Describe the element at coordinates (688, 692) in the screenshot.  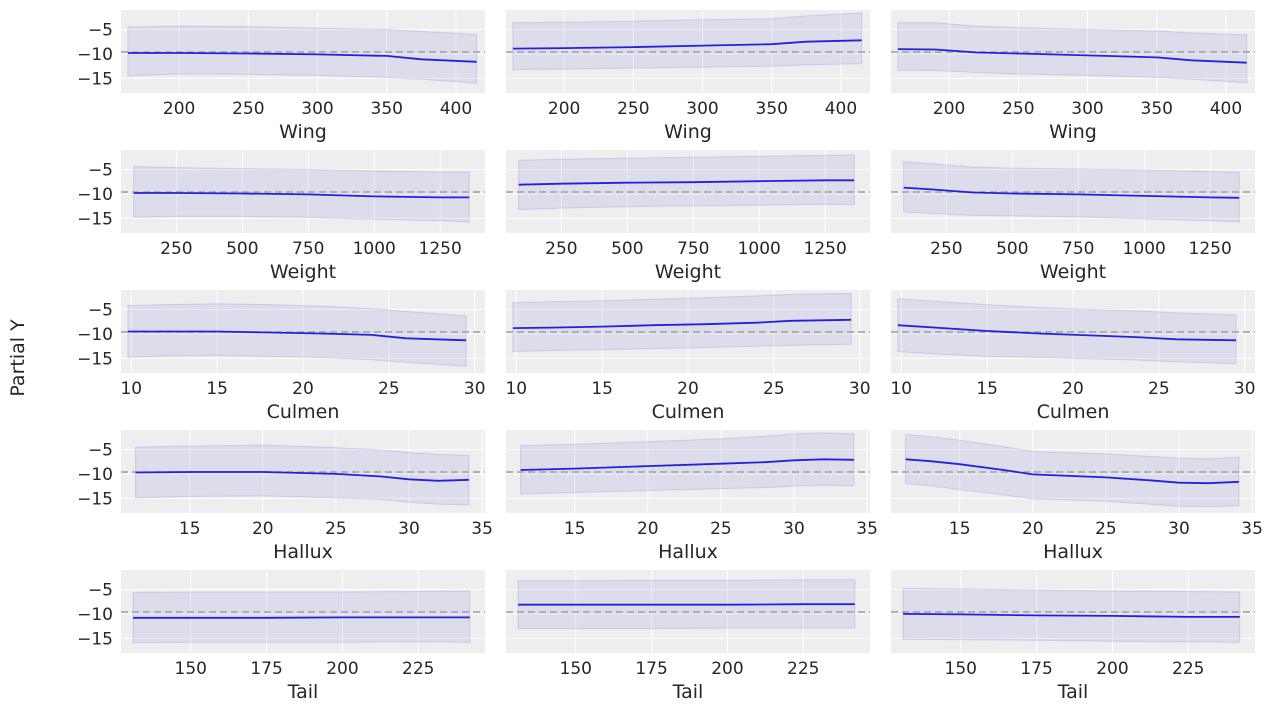
I see `x-axis-label: Tail` at that location.